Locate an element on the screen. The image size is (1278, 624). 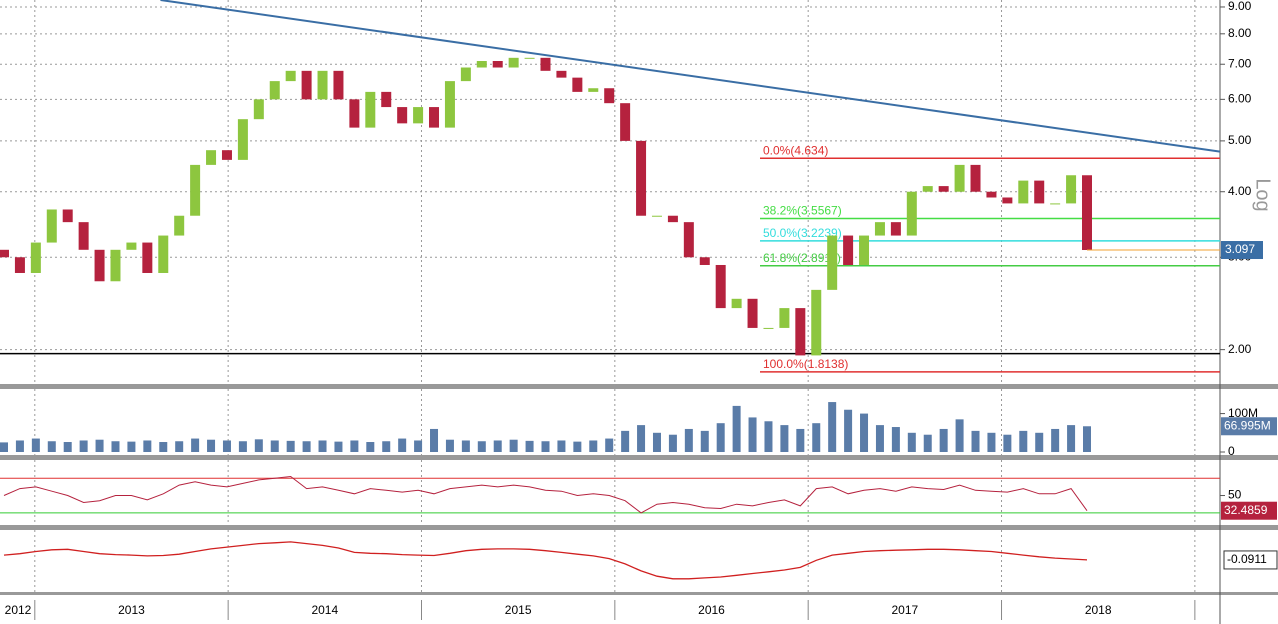
rsi-last-label: 32.4859 is located at coordinates (1246, 510).